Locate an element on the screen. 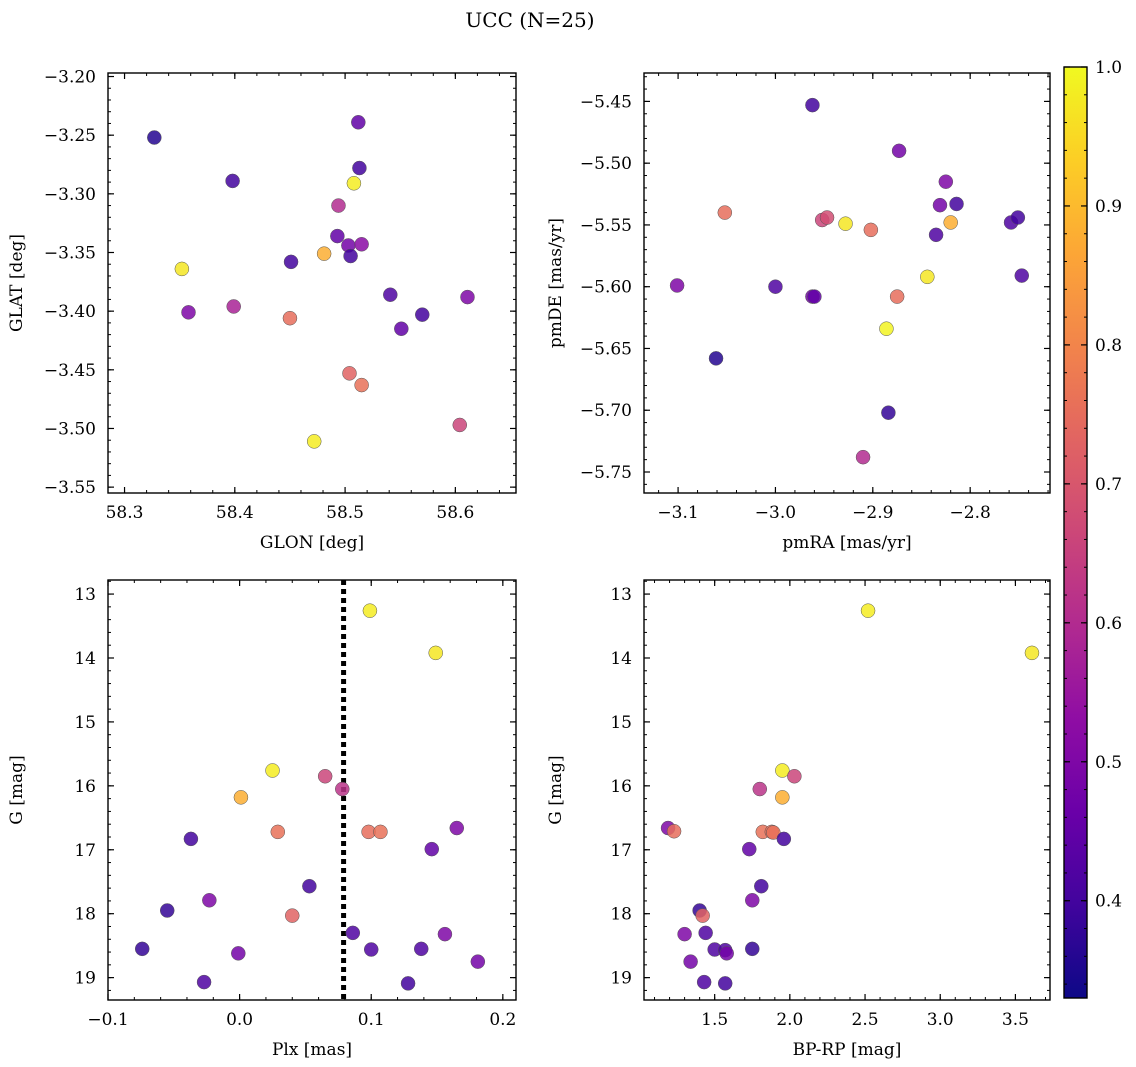 The width and height of the screenshot is (1136, 1067). x-tick-label: 0.1 is located at coordinates (371, 1020).